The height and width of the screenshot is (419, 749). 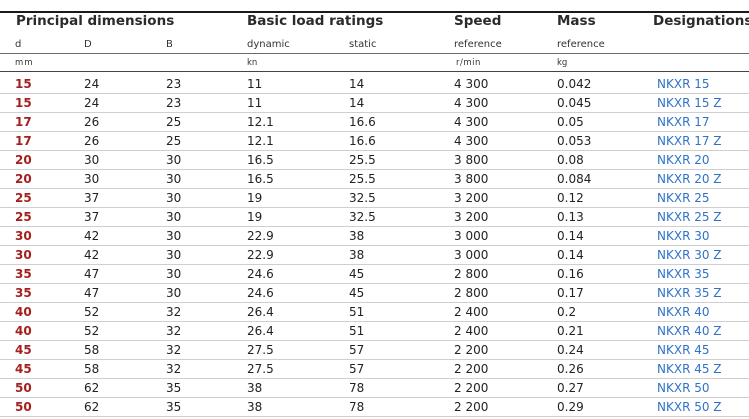 What do you see at coordinates (374, 84) in the screenshot?
I see `table-row: 15 24 23 11 14 4 300 0.042 NKXR 15` at bounding box center [374, 84].